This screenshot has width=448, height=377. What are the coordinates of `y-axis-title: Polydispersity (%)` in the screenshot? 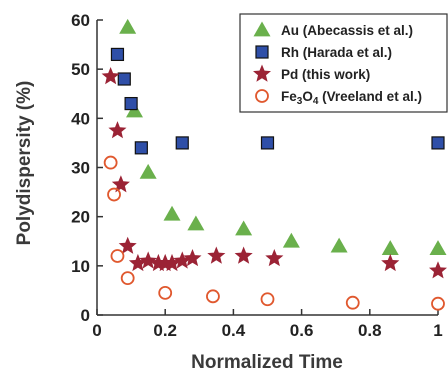 It's located at (24, 163).